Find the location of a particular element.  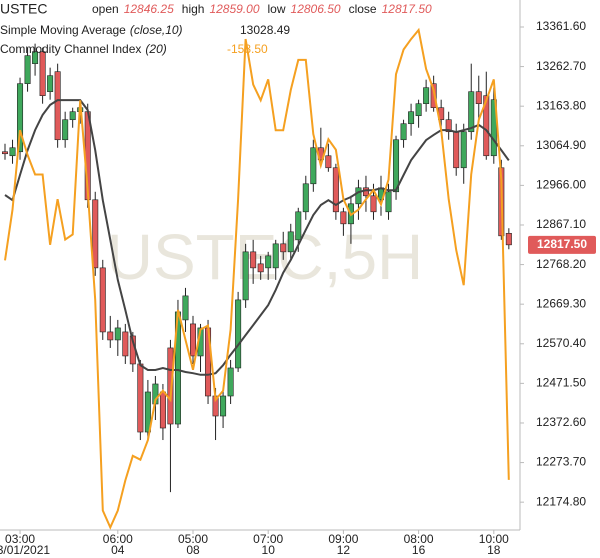

y-tick-label: 12273.70 is located at coordinates (561, 462).